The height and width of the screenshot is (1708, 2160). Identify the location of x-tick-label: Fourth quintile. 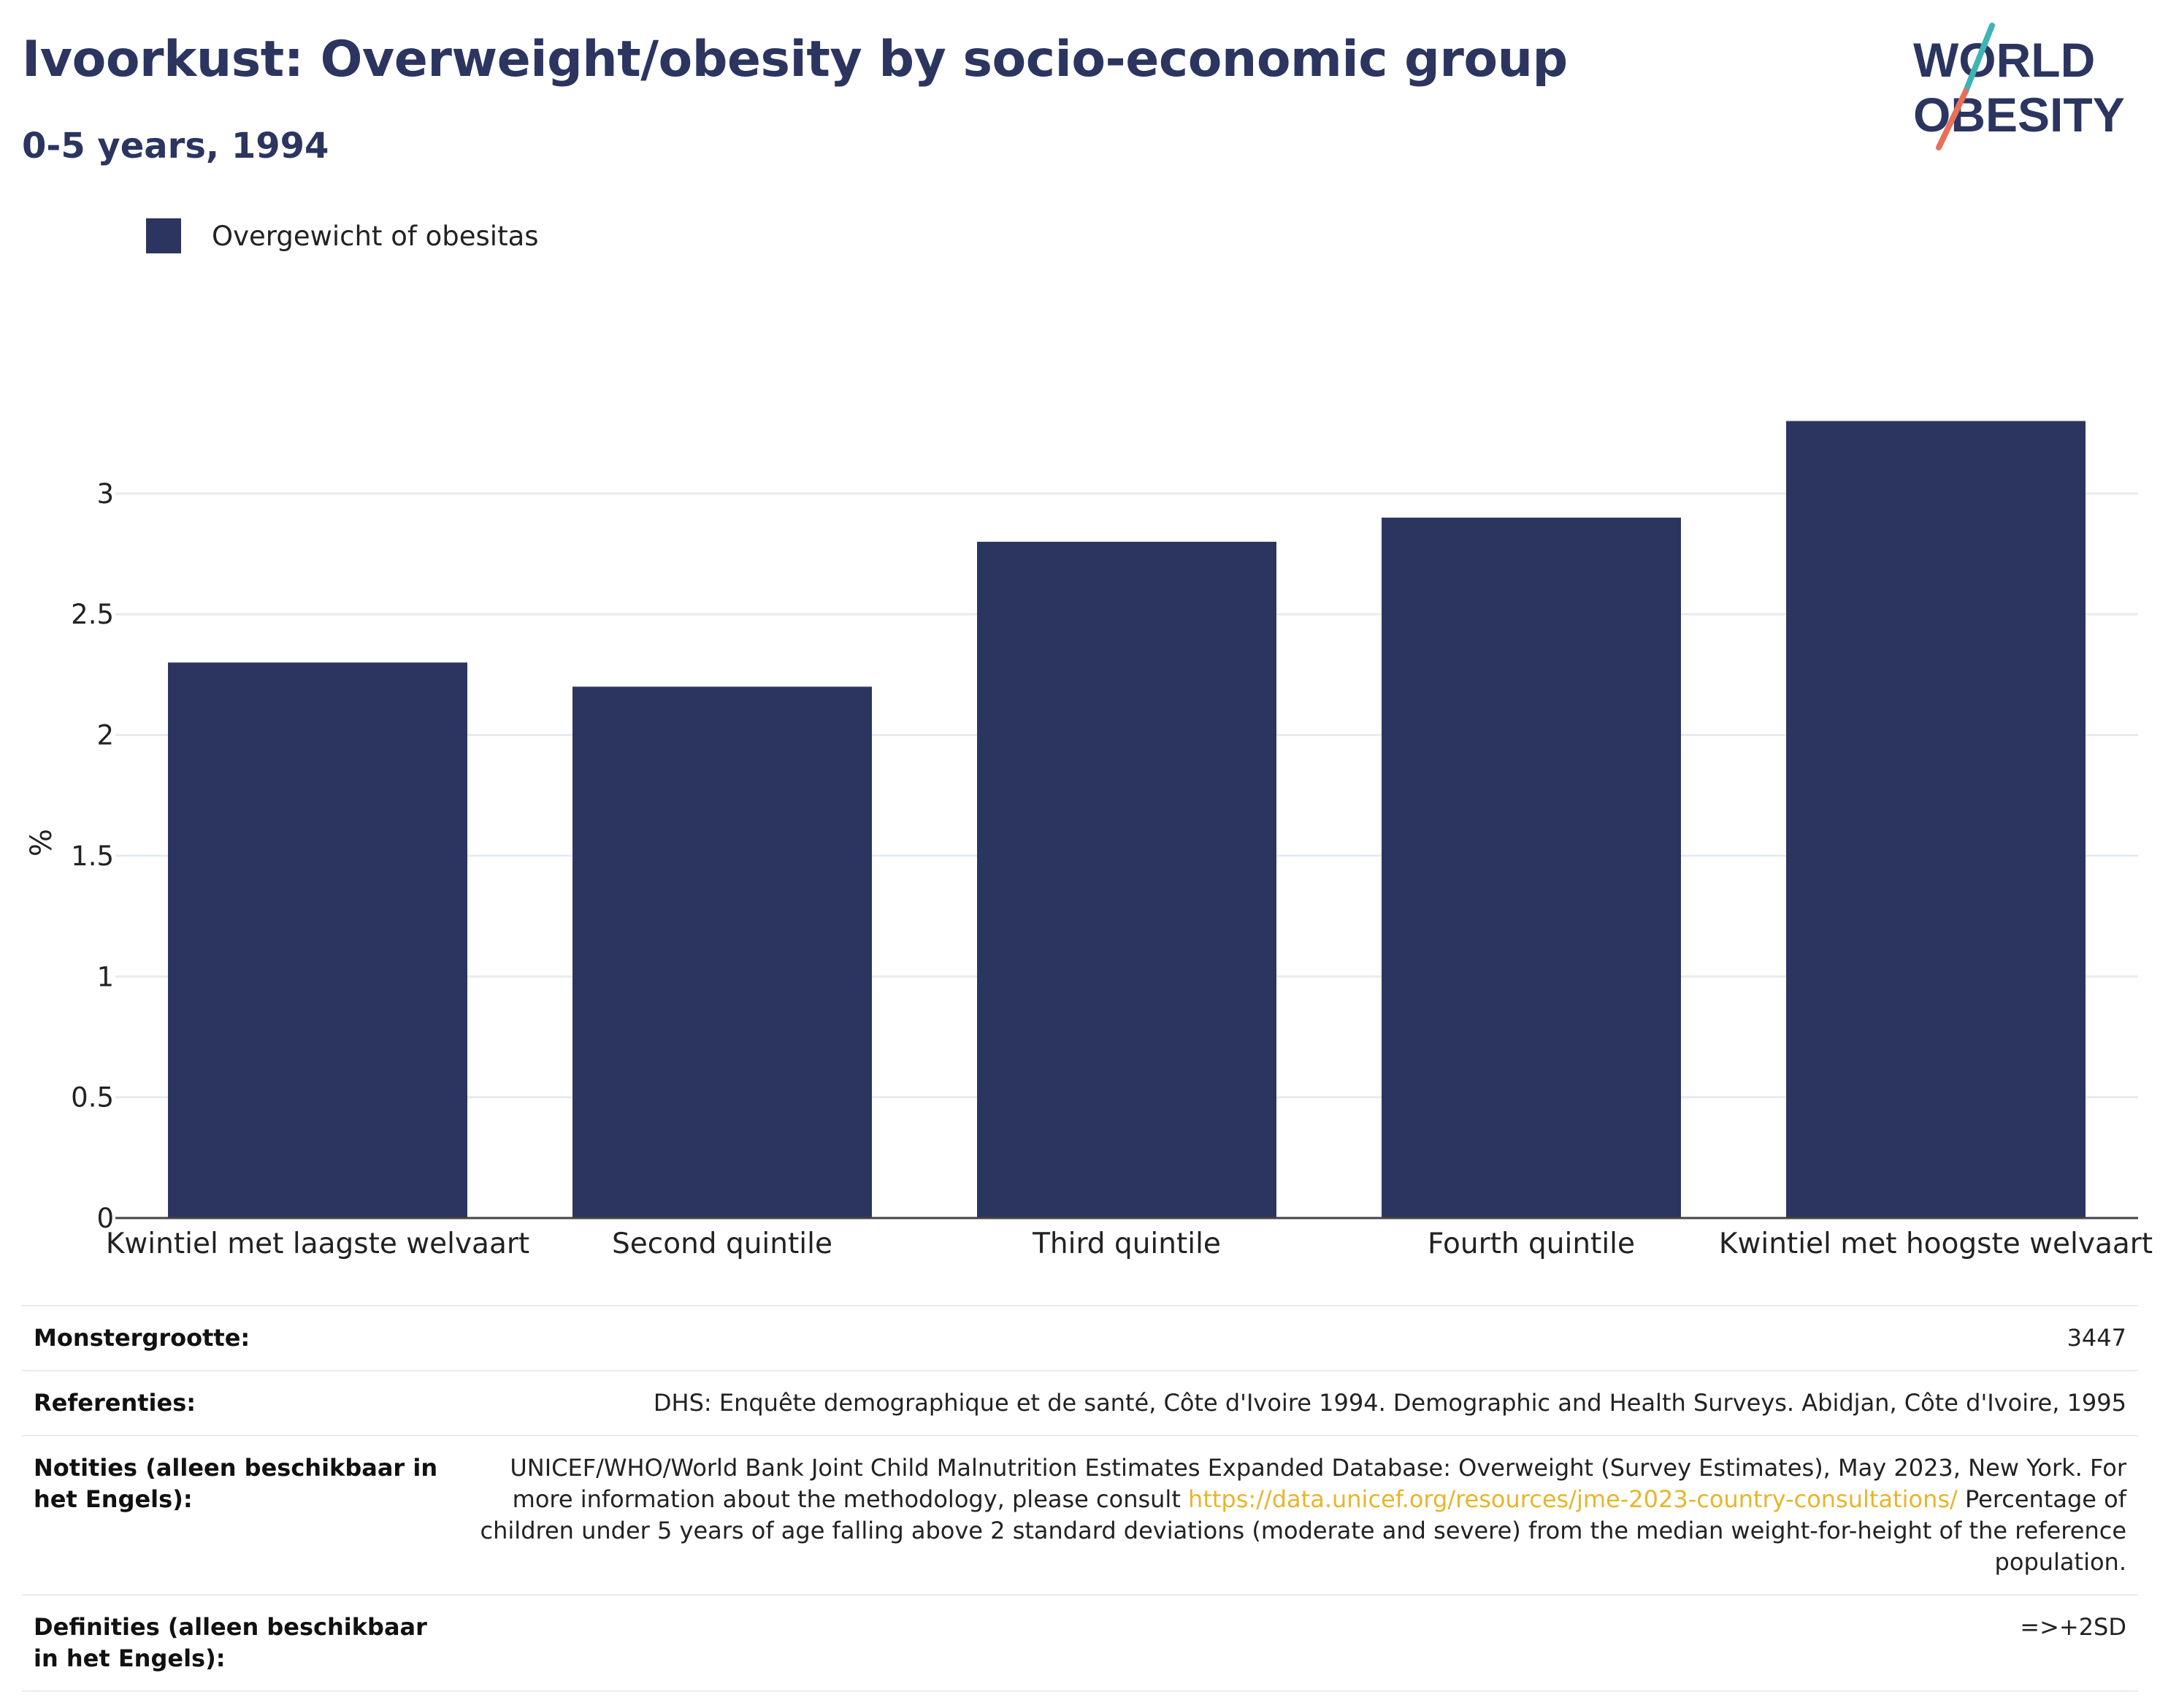
(1531, 1244).